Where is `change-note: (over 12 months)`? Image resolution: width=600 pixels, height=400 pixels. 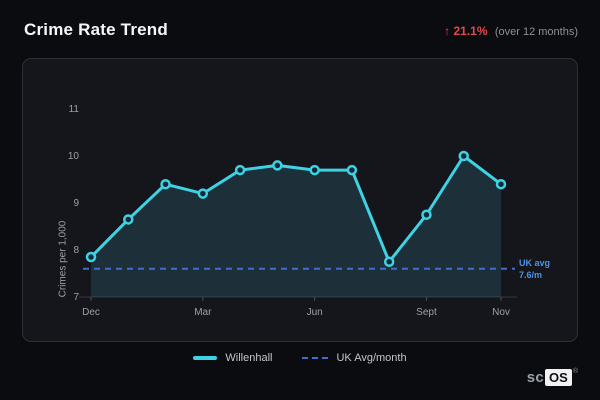
change-note: (over 12 months) is located at coordinates (536, 32).